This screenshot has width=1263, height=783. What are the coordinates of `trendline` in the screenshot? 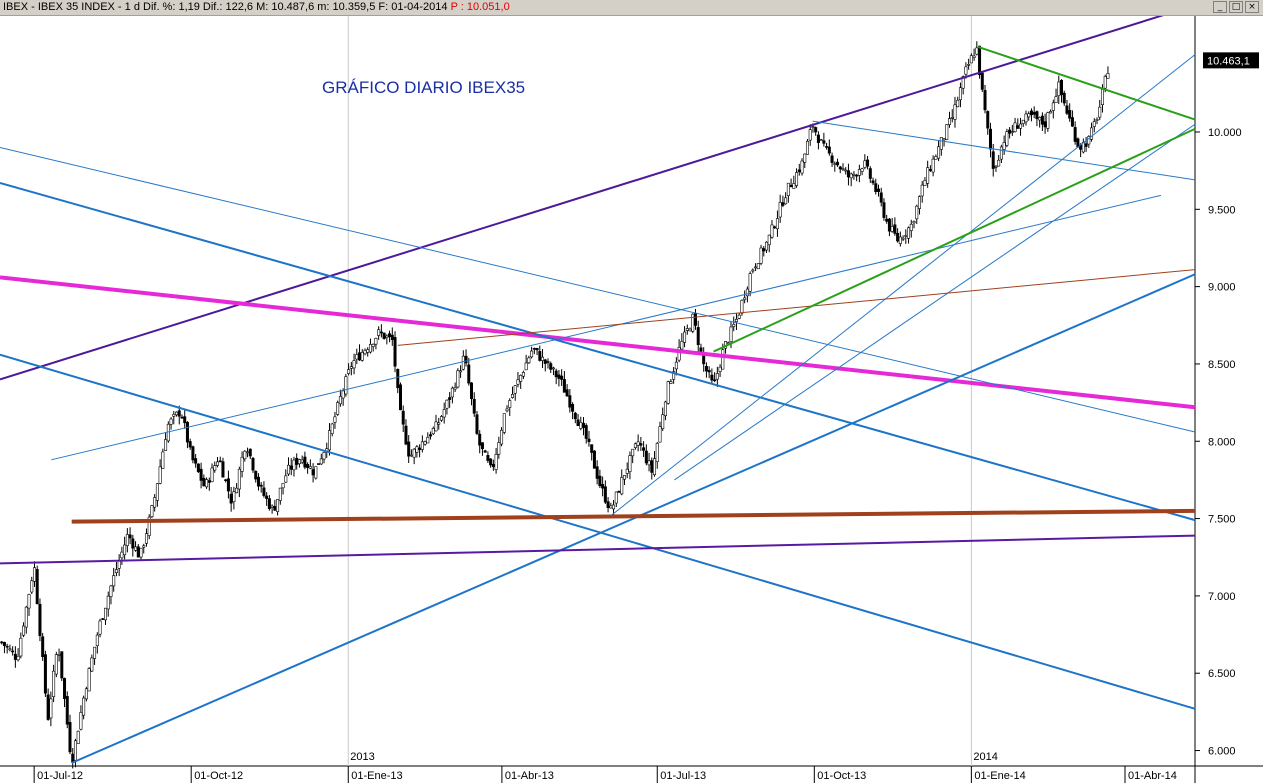 It's located at (598, 549).